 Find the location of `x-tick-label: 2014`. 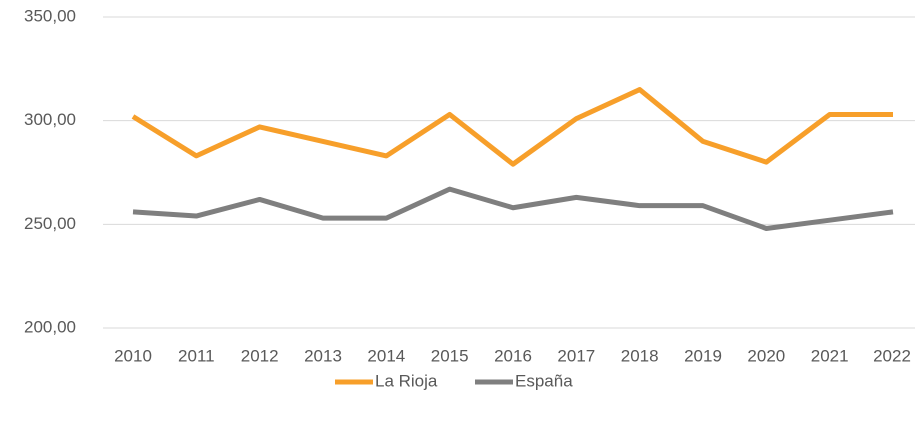

x-tick-label: 2014 is located at coordinates (386, 355).